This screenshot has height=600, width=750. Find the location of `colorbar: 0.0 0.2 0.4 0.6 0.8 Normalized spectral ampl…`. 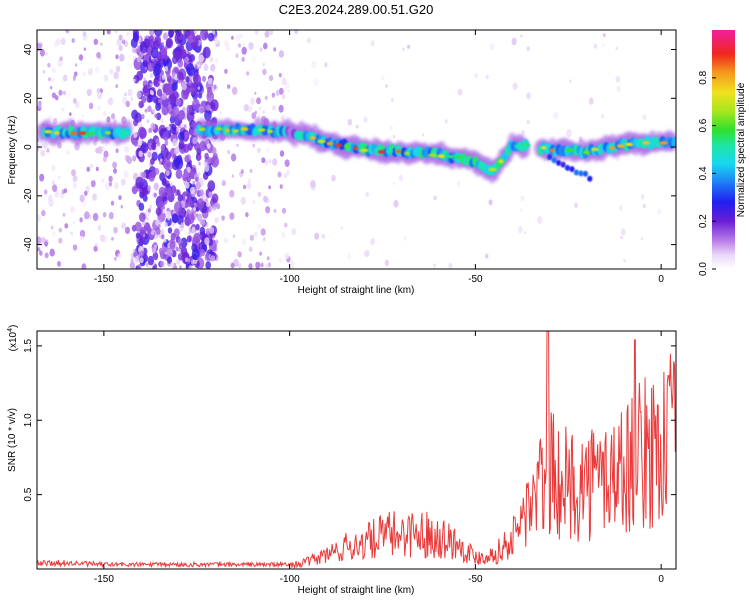

colorbar: 0.0 0.2 0.4 0.6 0.8 Normalized spectral ampl… is located at coordinates (722, 153).